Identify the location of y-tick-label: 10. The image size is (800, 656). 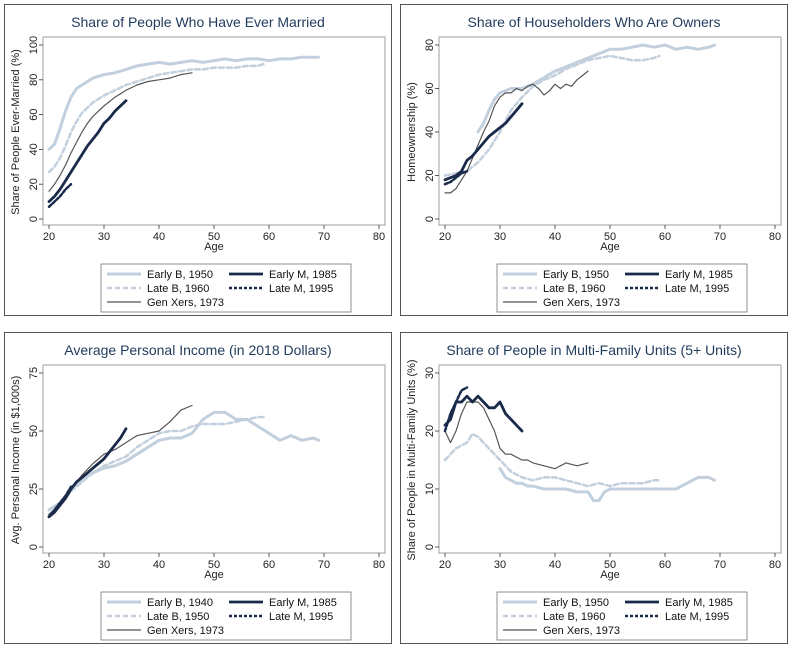
(430, 489).